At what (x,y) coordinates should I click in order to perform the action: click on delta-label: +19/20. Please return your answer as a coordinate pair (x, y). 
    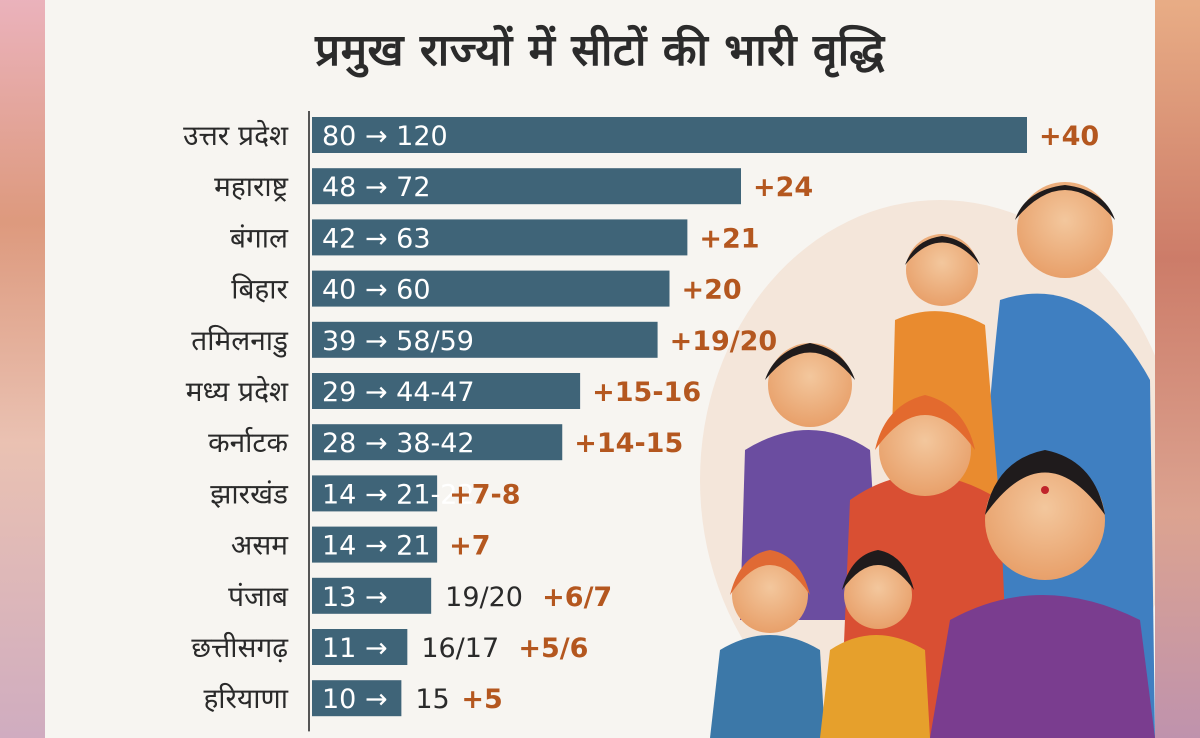
    Looking at the image, I should click on (724, 341).